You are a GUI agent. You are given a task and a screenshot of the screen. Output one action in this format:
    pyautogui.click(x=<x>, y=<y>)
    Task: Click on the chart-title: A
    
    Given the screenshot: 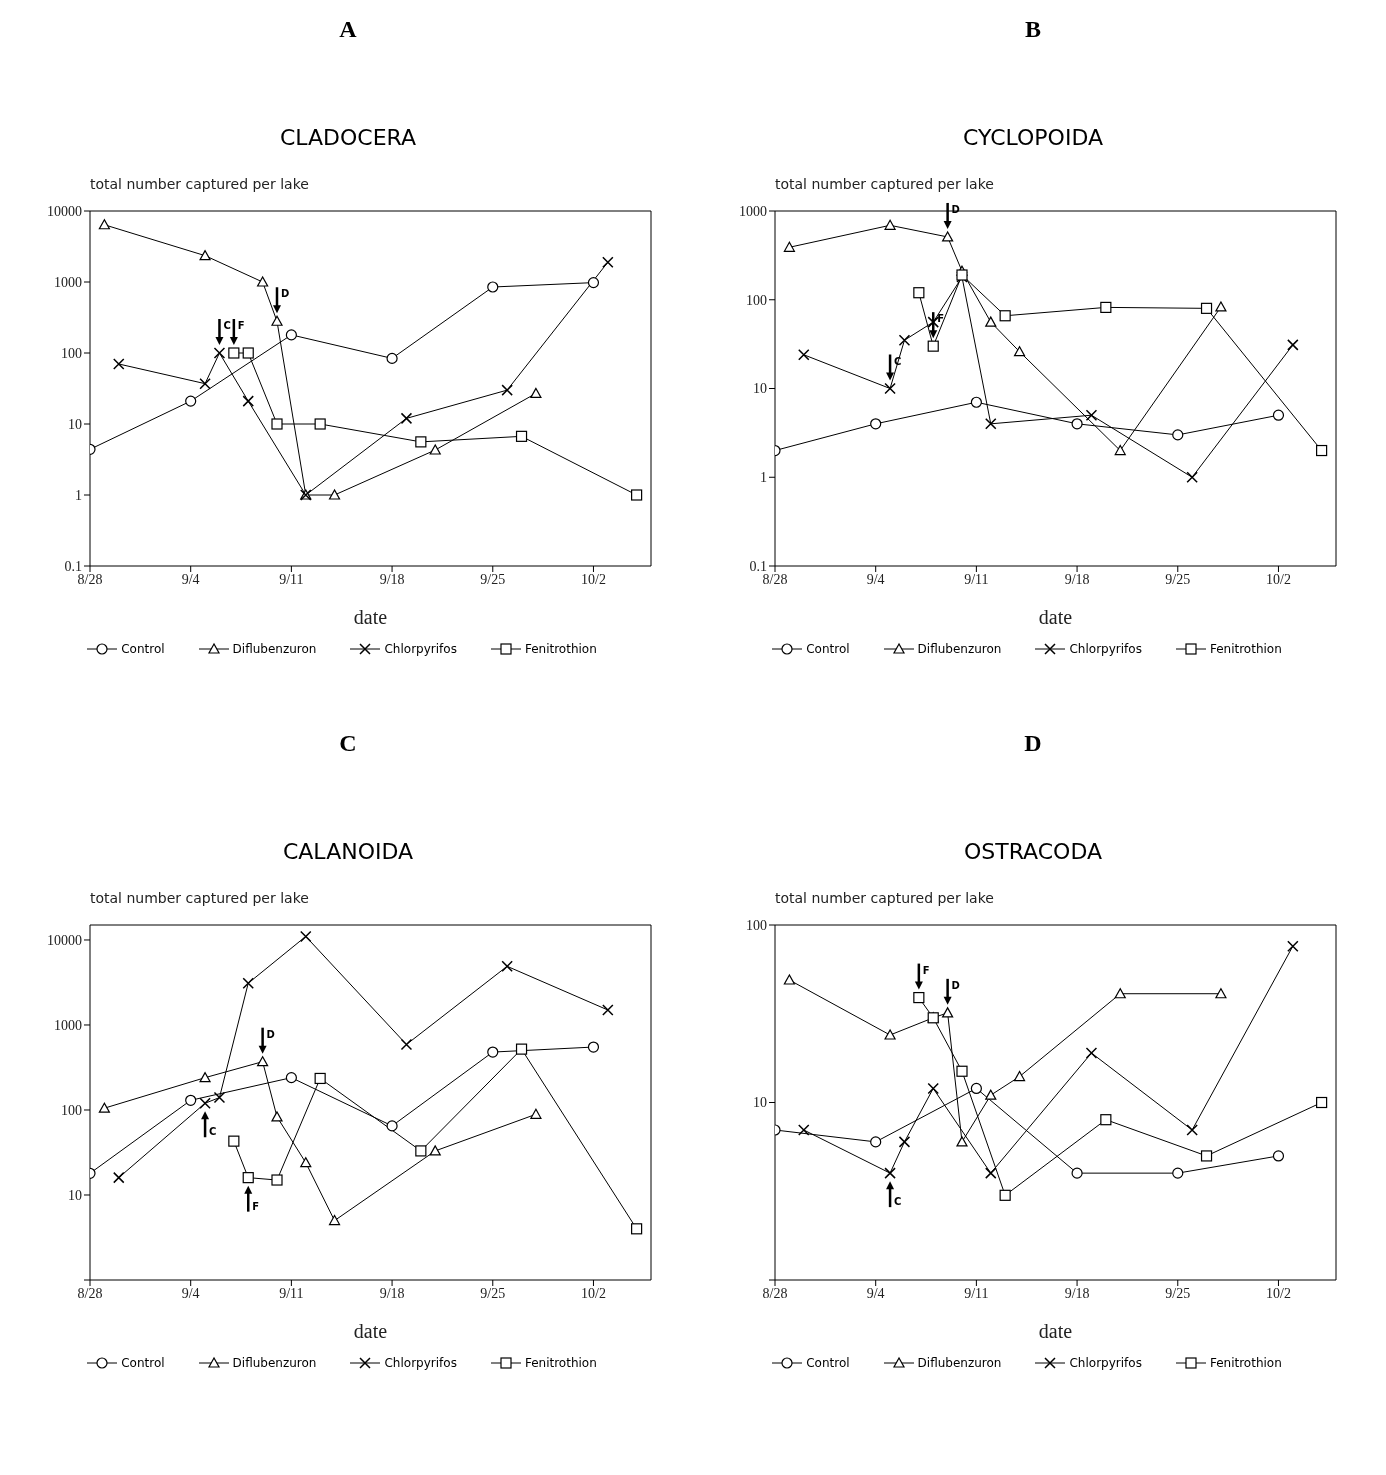 What is the action you would take?
    pyautogui.click(x=348, y=29)
    